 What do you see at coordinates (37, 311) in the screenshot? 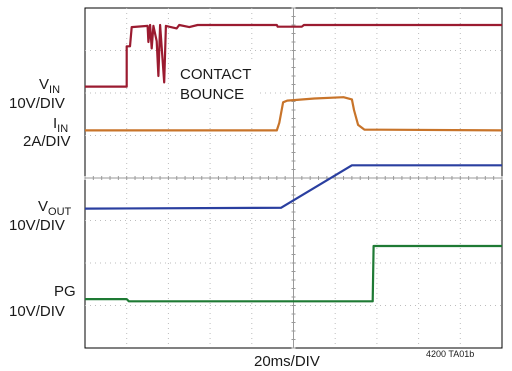
I see `pg-scale: 10V/DIV` at bounding box center [37, 311].